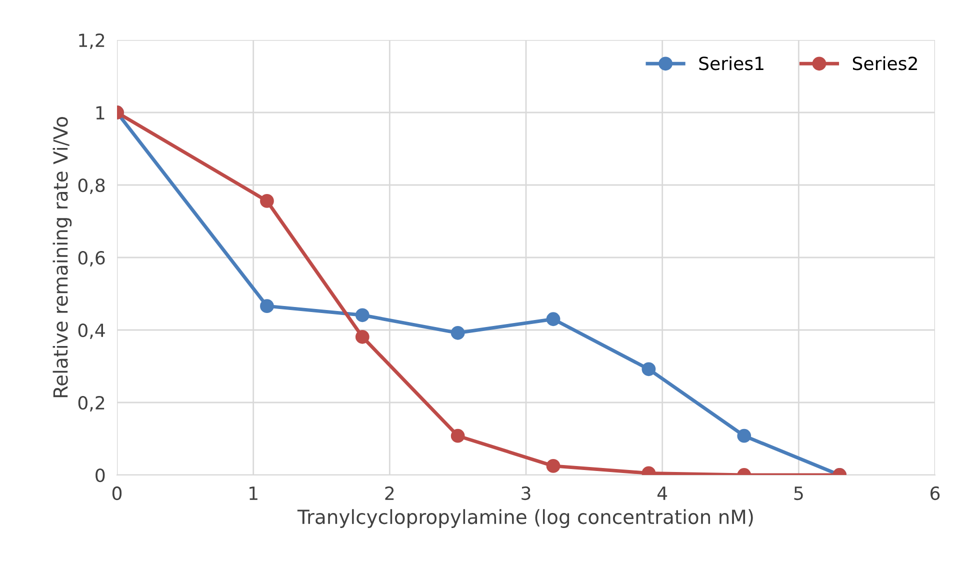 This screenshot has height=583, width=958. What do you see at coordinates (254, 493) in the screenshot?
I see `x-tick-label: 1` at bounding box center [254, 493].